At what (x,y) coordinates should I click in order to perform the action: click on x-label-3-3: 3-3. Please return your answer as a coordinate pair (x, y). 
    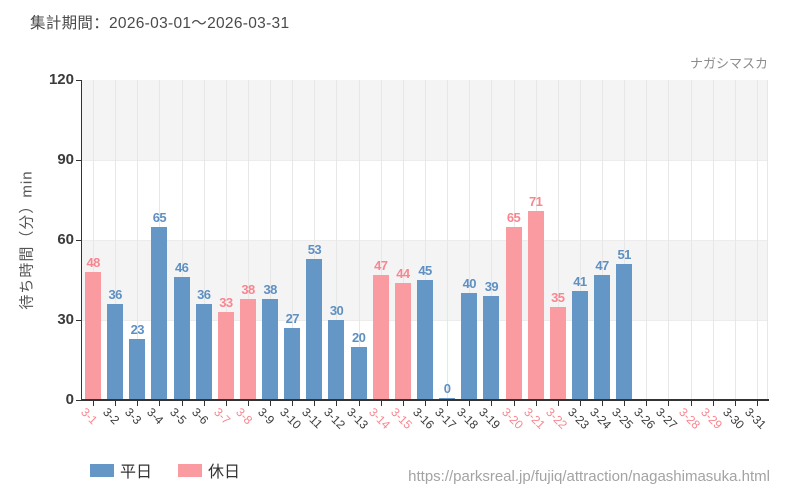
    Looking at the image, I should click on (133, 416).